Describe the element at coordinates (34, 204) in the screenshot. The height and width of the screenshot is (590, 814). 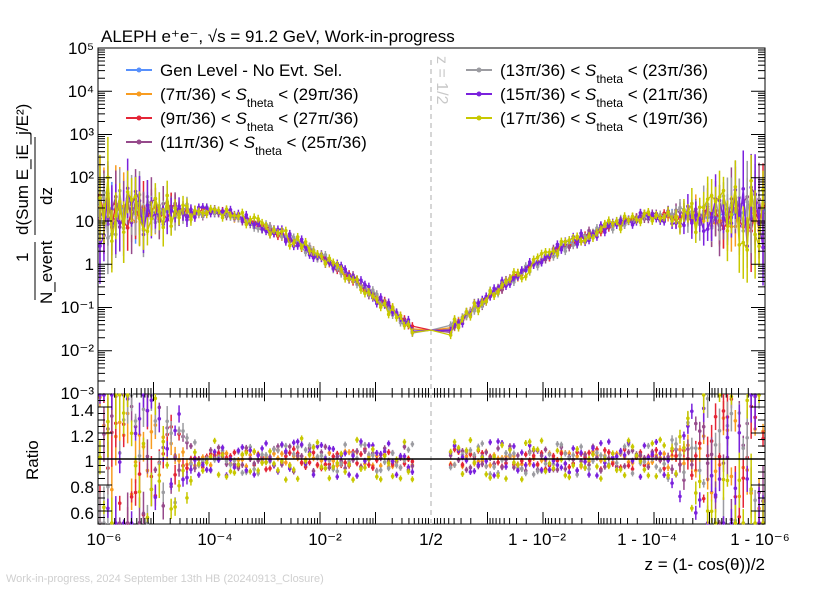
I see `y-axis-label: 1 N_event d(Sum E_iE_j/E²) dz` at that location.